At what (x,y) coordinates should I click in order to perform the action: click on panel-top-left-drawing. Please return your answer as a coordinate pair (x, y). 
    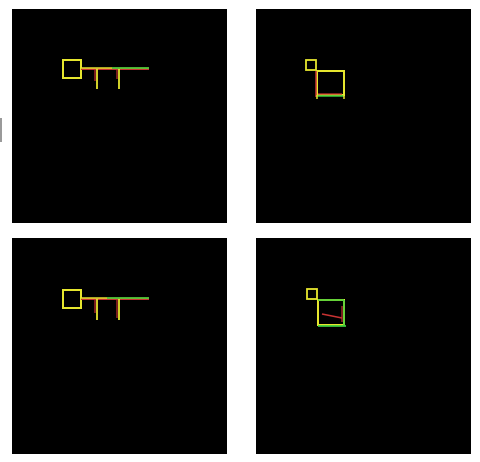
    Looking at the image, I should click on (105, 74).